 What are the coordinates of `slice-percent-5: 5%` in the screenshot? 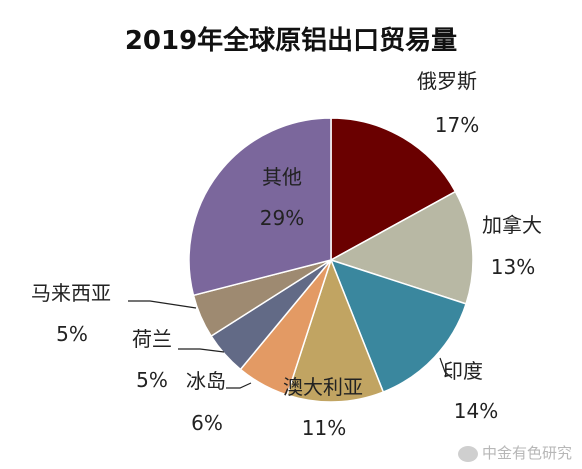 It's located at (152, 380).